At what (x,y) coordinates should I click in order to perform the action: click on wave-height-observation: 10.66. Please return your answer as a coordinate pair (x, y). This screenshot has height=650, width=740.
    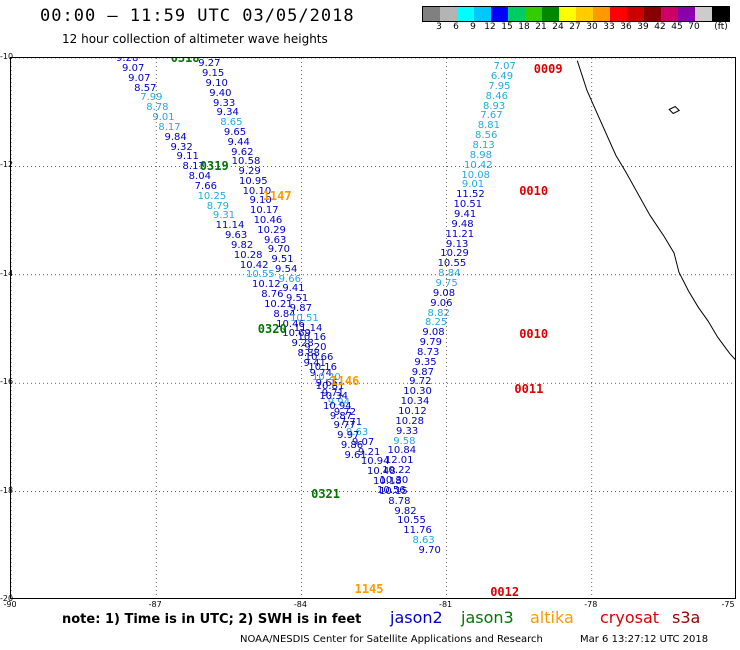
    Looking at the image, I should click on (319, 357).